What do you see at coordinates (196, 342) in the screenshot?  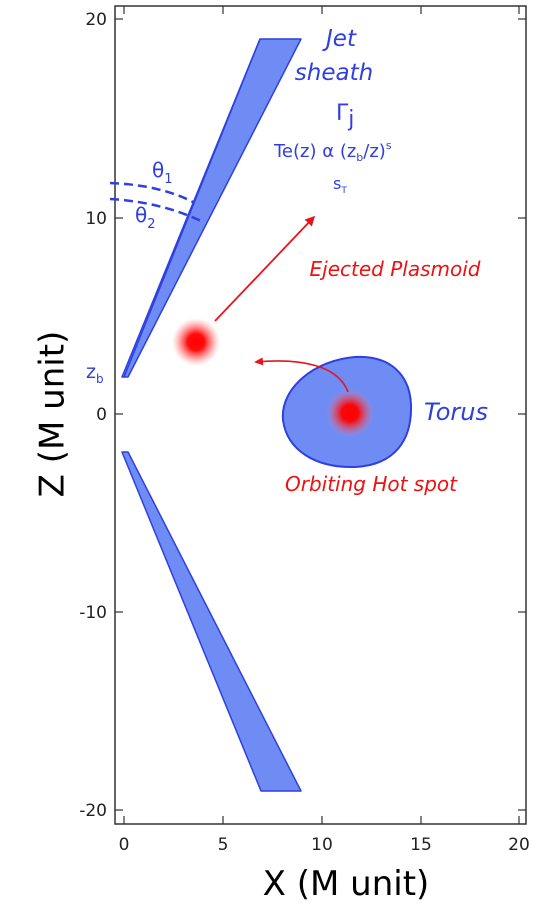 I see `ejected-plasmoid-blob` at bounding box center [196, 342].